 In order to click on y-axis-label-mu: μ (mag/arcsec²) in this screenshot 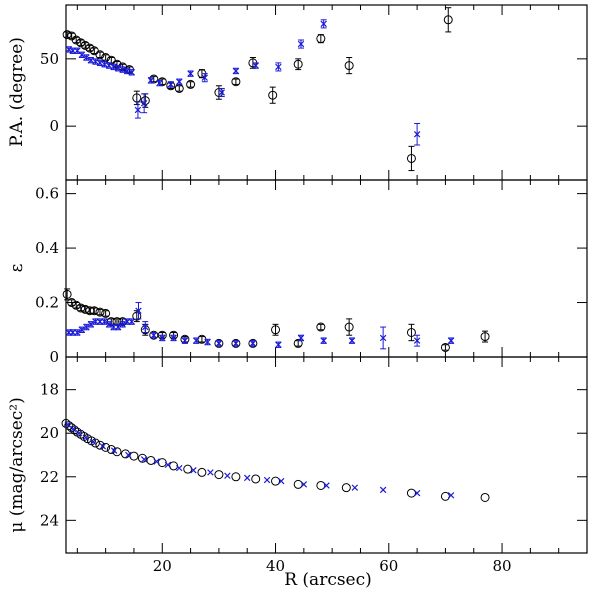, I will do `click(17, 465)`.